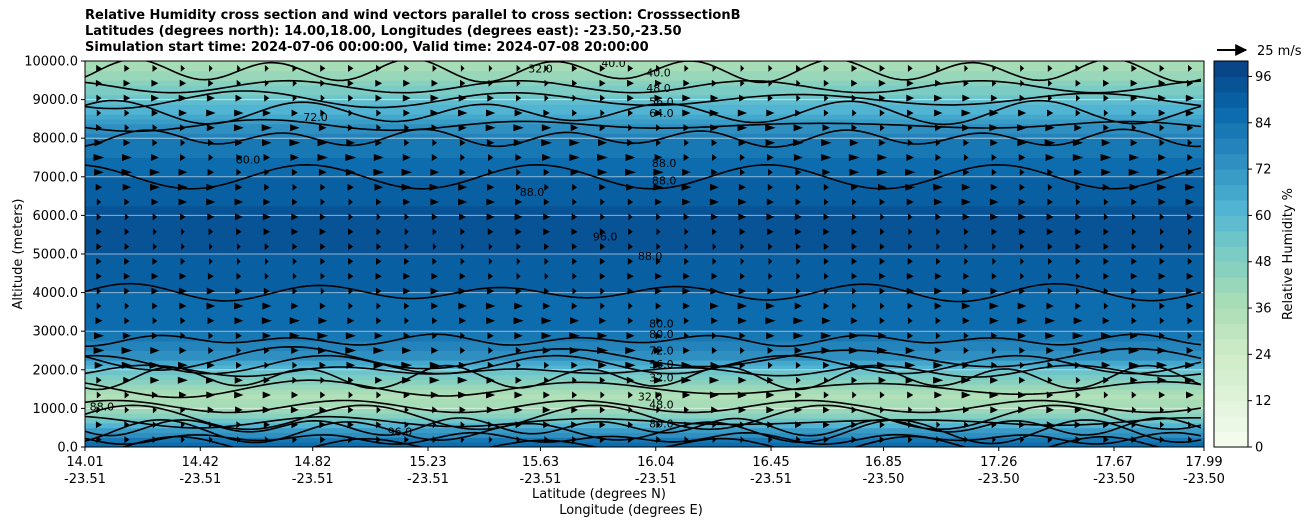 The image size is (1304, 526). Describe the element at coordinates (656, 479) in the screenshot. I see `x-tick-label-lon: -23.51` at that location.